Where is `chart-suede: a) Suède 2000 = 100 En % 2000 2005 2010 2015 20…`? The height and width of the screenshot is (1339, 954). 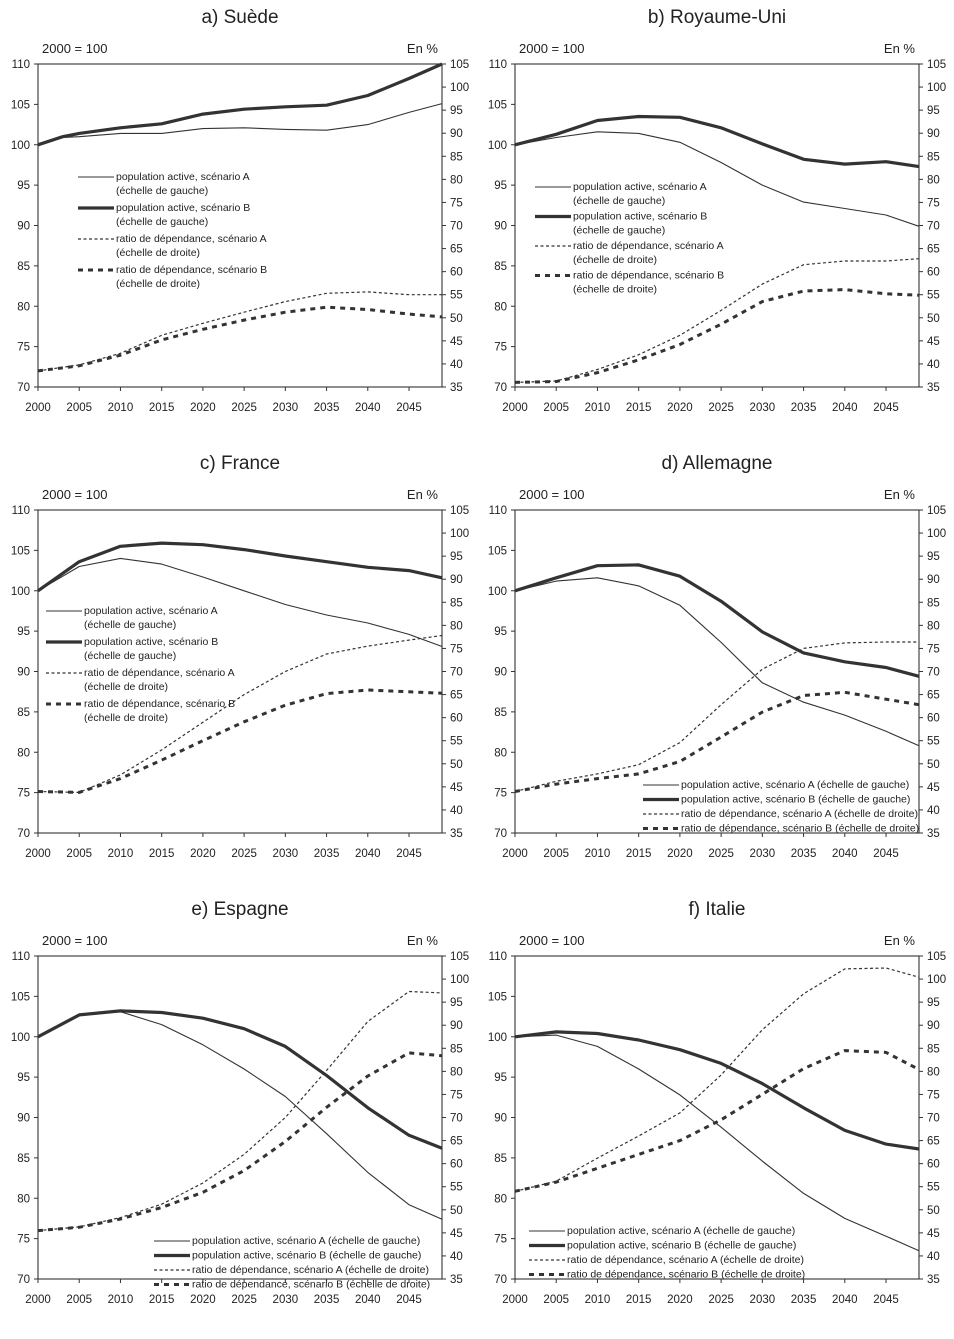
chart-suede: a) Suède 2000 = 100 En % 2000 2005 2010 2015 20… is located at coordinates (240, 210).